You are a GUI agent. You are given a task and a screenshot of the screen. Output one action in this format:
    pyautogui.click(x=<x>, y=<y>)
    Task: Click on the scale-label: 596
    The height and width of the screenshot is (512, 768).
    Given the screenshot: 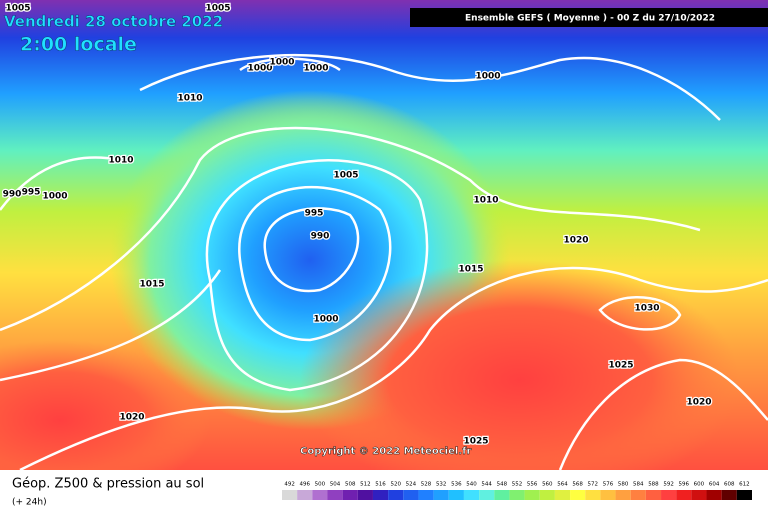 What is the action you would take?
    pyautogui.click(x=684, y=485)
    